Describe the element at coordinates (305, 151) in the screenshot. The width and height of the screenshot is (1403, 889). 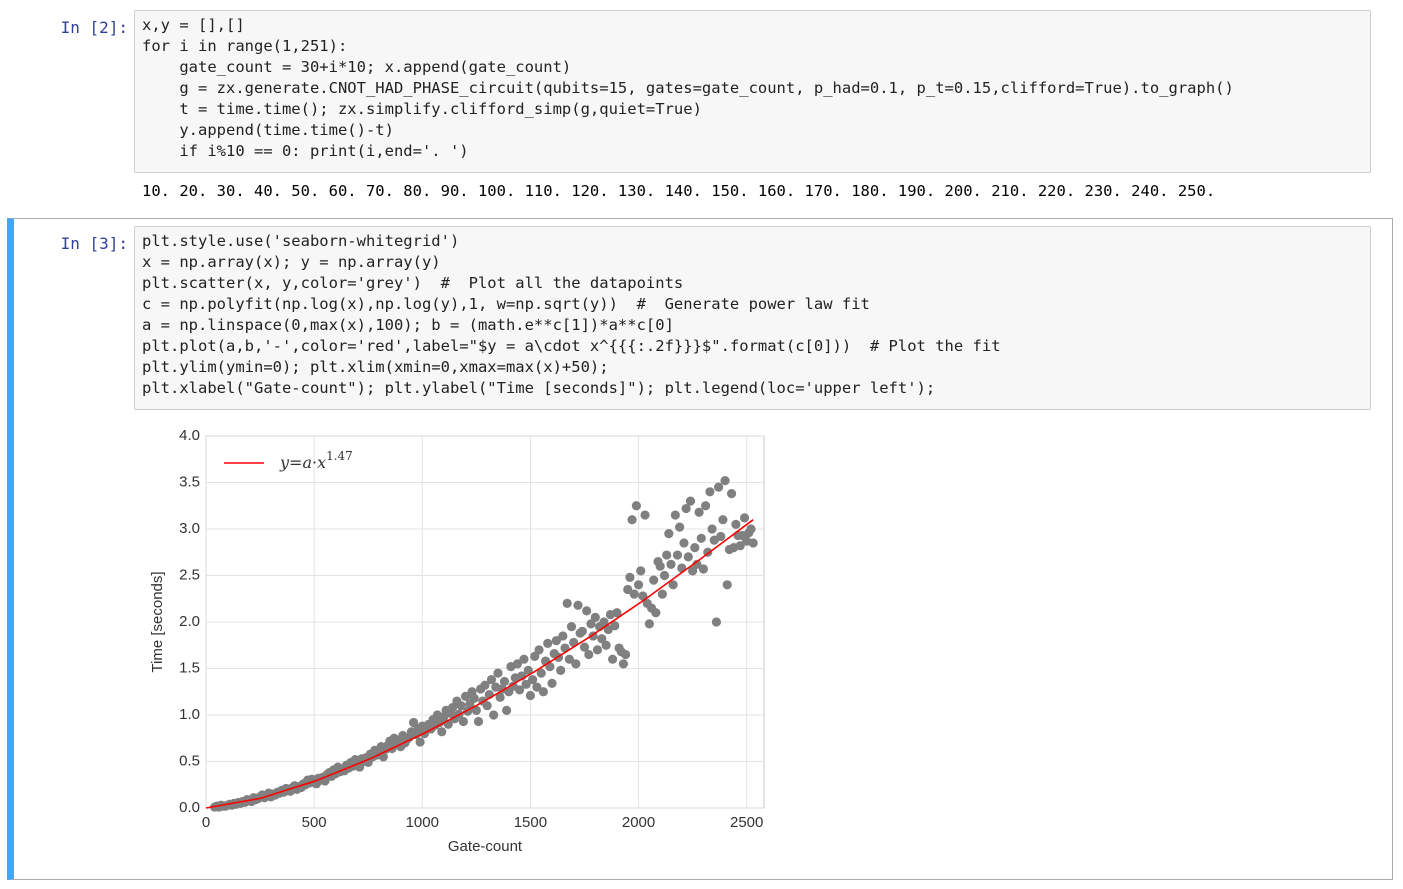
I see `code-line: if i%10 == 0: print(i,end='. ')` at that location.